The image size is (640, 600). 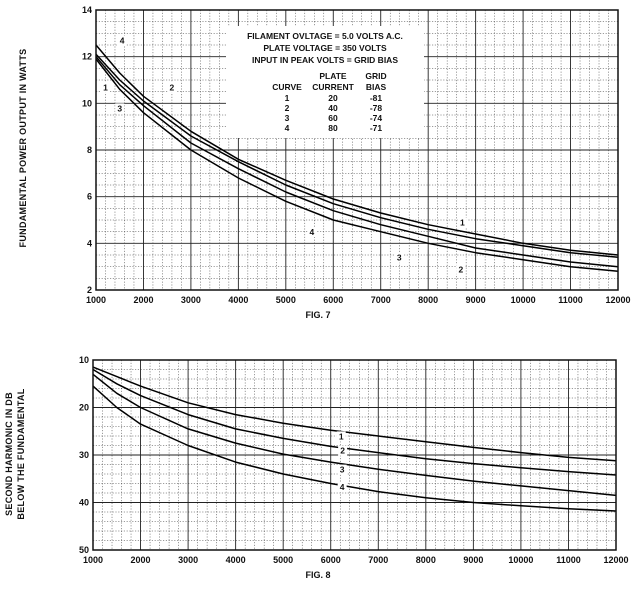 What do you see at coordinates (333, 118) in the screenshot?
I see `table-row-3-current: 60` at bounding box center [333, 118].